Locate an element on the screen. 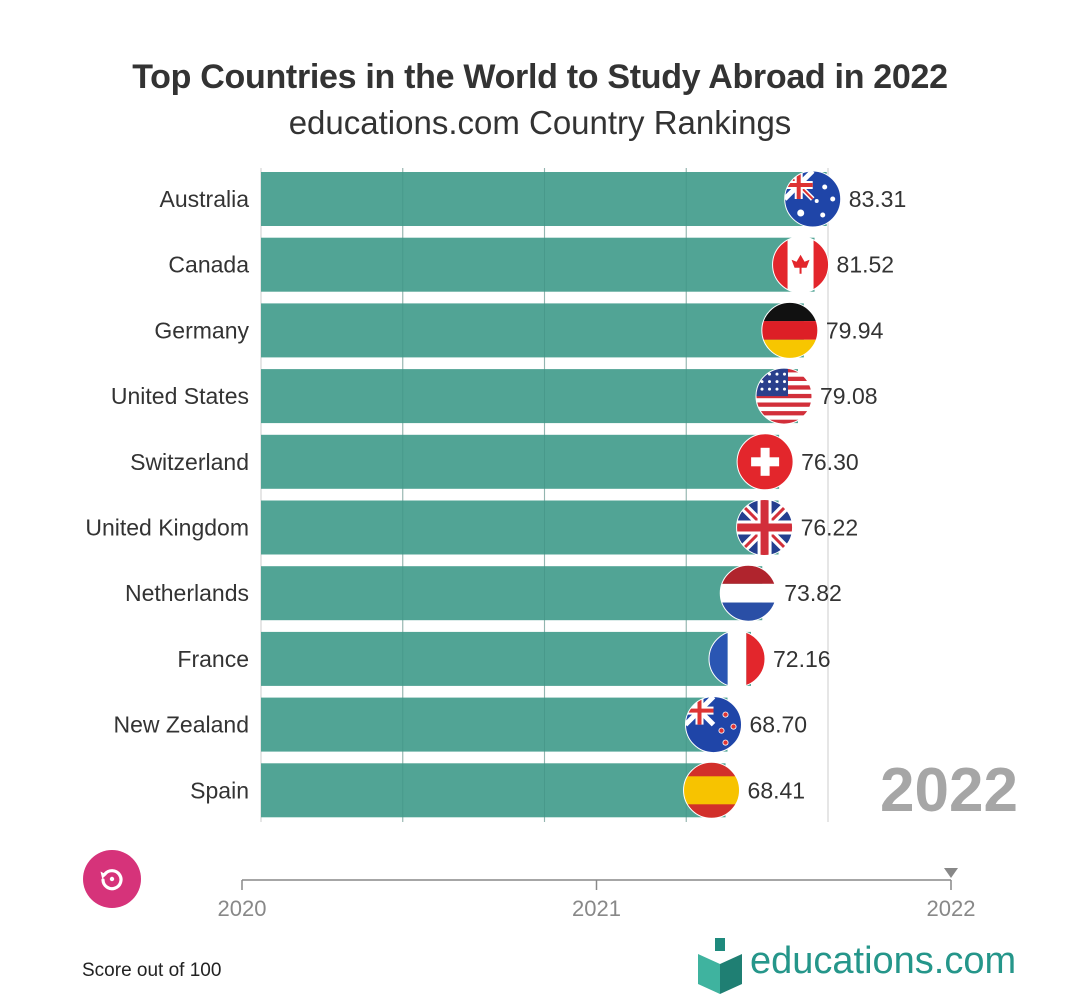 This screenshot has height=1002, width=1080. timeline-label-2021: 2021 is located at coordinates (596, 908).